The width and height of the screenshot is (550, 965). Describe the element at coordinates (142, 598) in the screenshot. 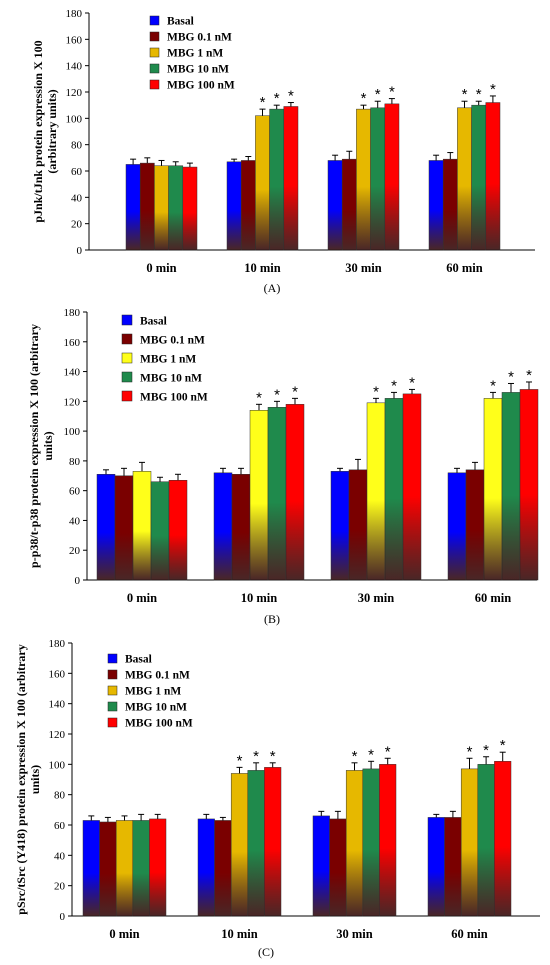

I see `category-label: 0 min` at that location.